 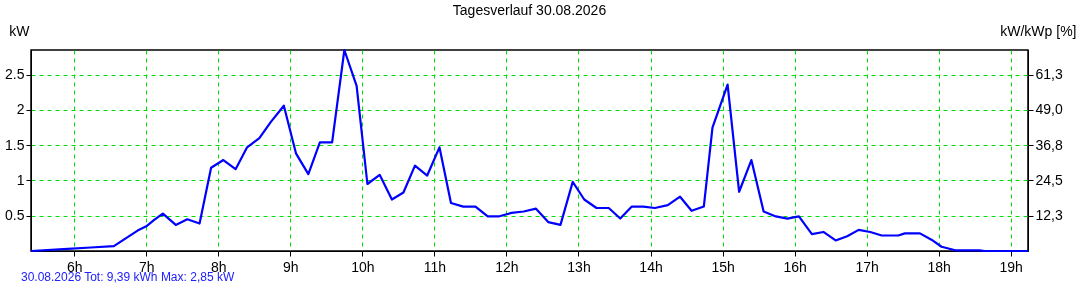 I want to click on x-tick-label: 13h, so click(x=579, y=266).